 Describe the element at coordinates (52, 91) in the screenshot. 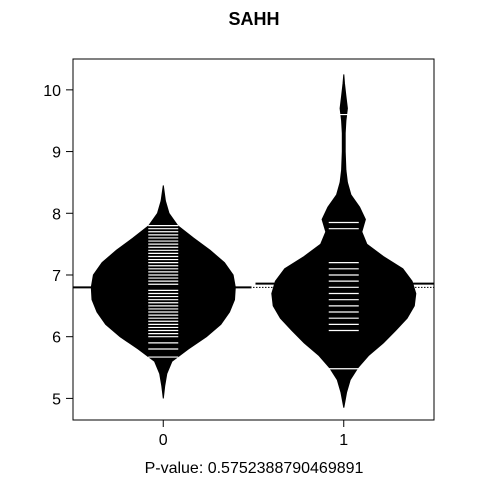

I see `y-tick-label-10: 10` at that location.